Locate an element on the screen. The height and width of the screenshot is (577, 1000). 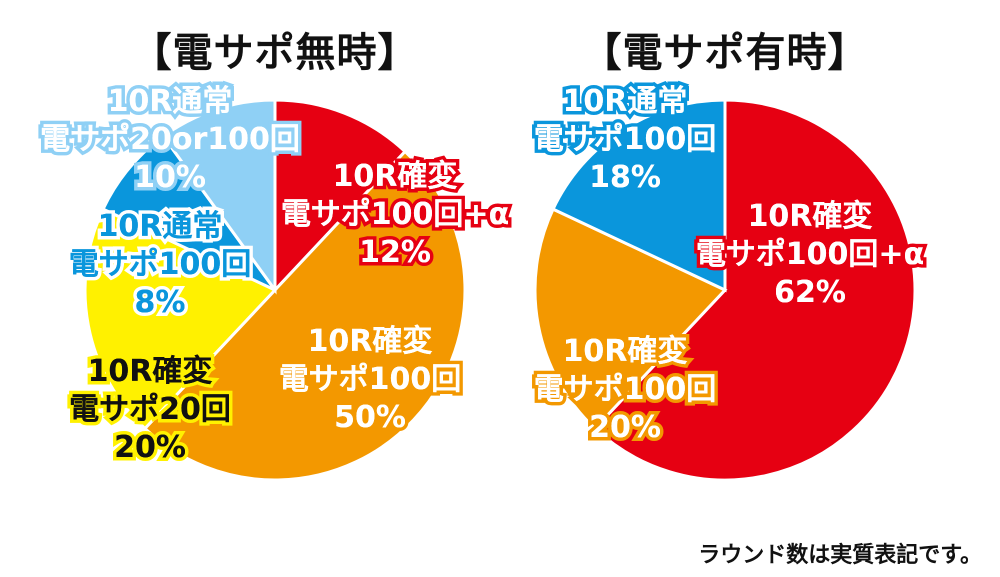
pie1-slice-1-pct-label-fill: 20% is located at coordinates (625, 427).